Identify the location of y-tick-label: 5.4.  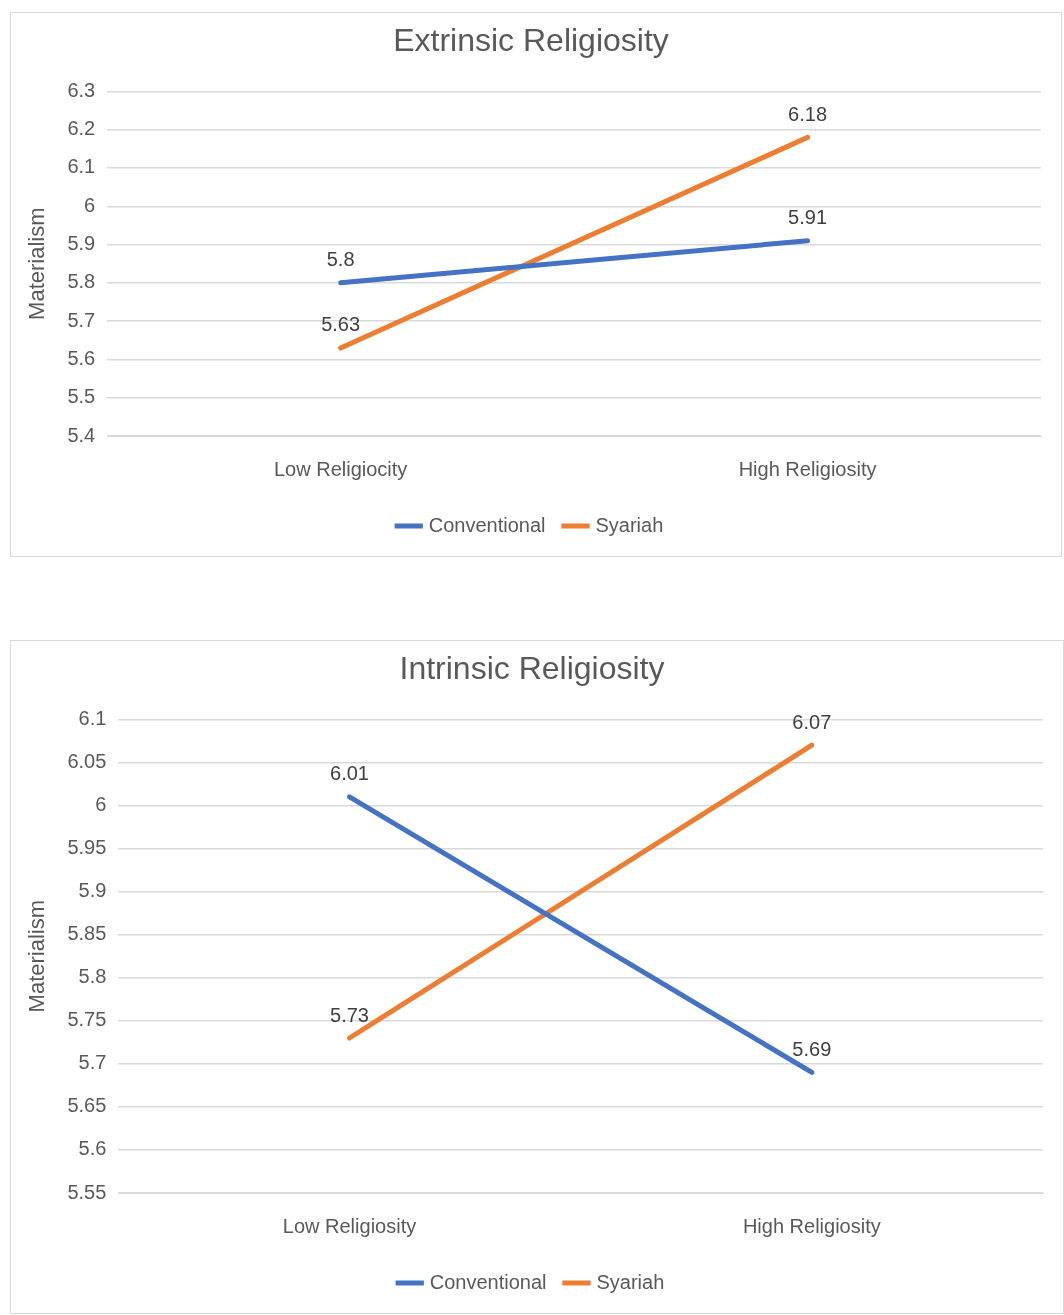
(81, 434).